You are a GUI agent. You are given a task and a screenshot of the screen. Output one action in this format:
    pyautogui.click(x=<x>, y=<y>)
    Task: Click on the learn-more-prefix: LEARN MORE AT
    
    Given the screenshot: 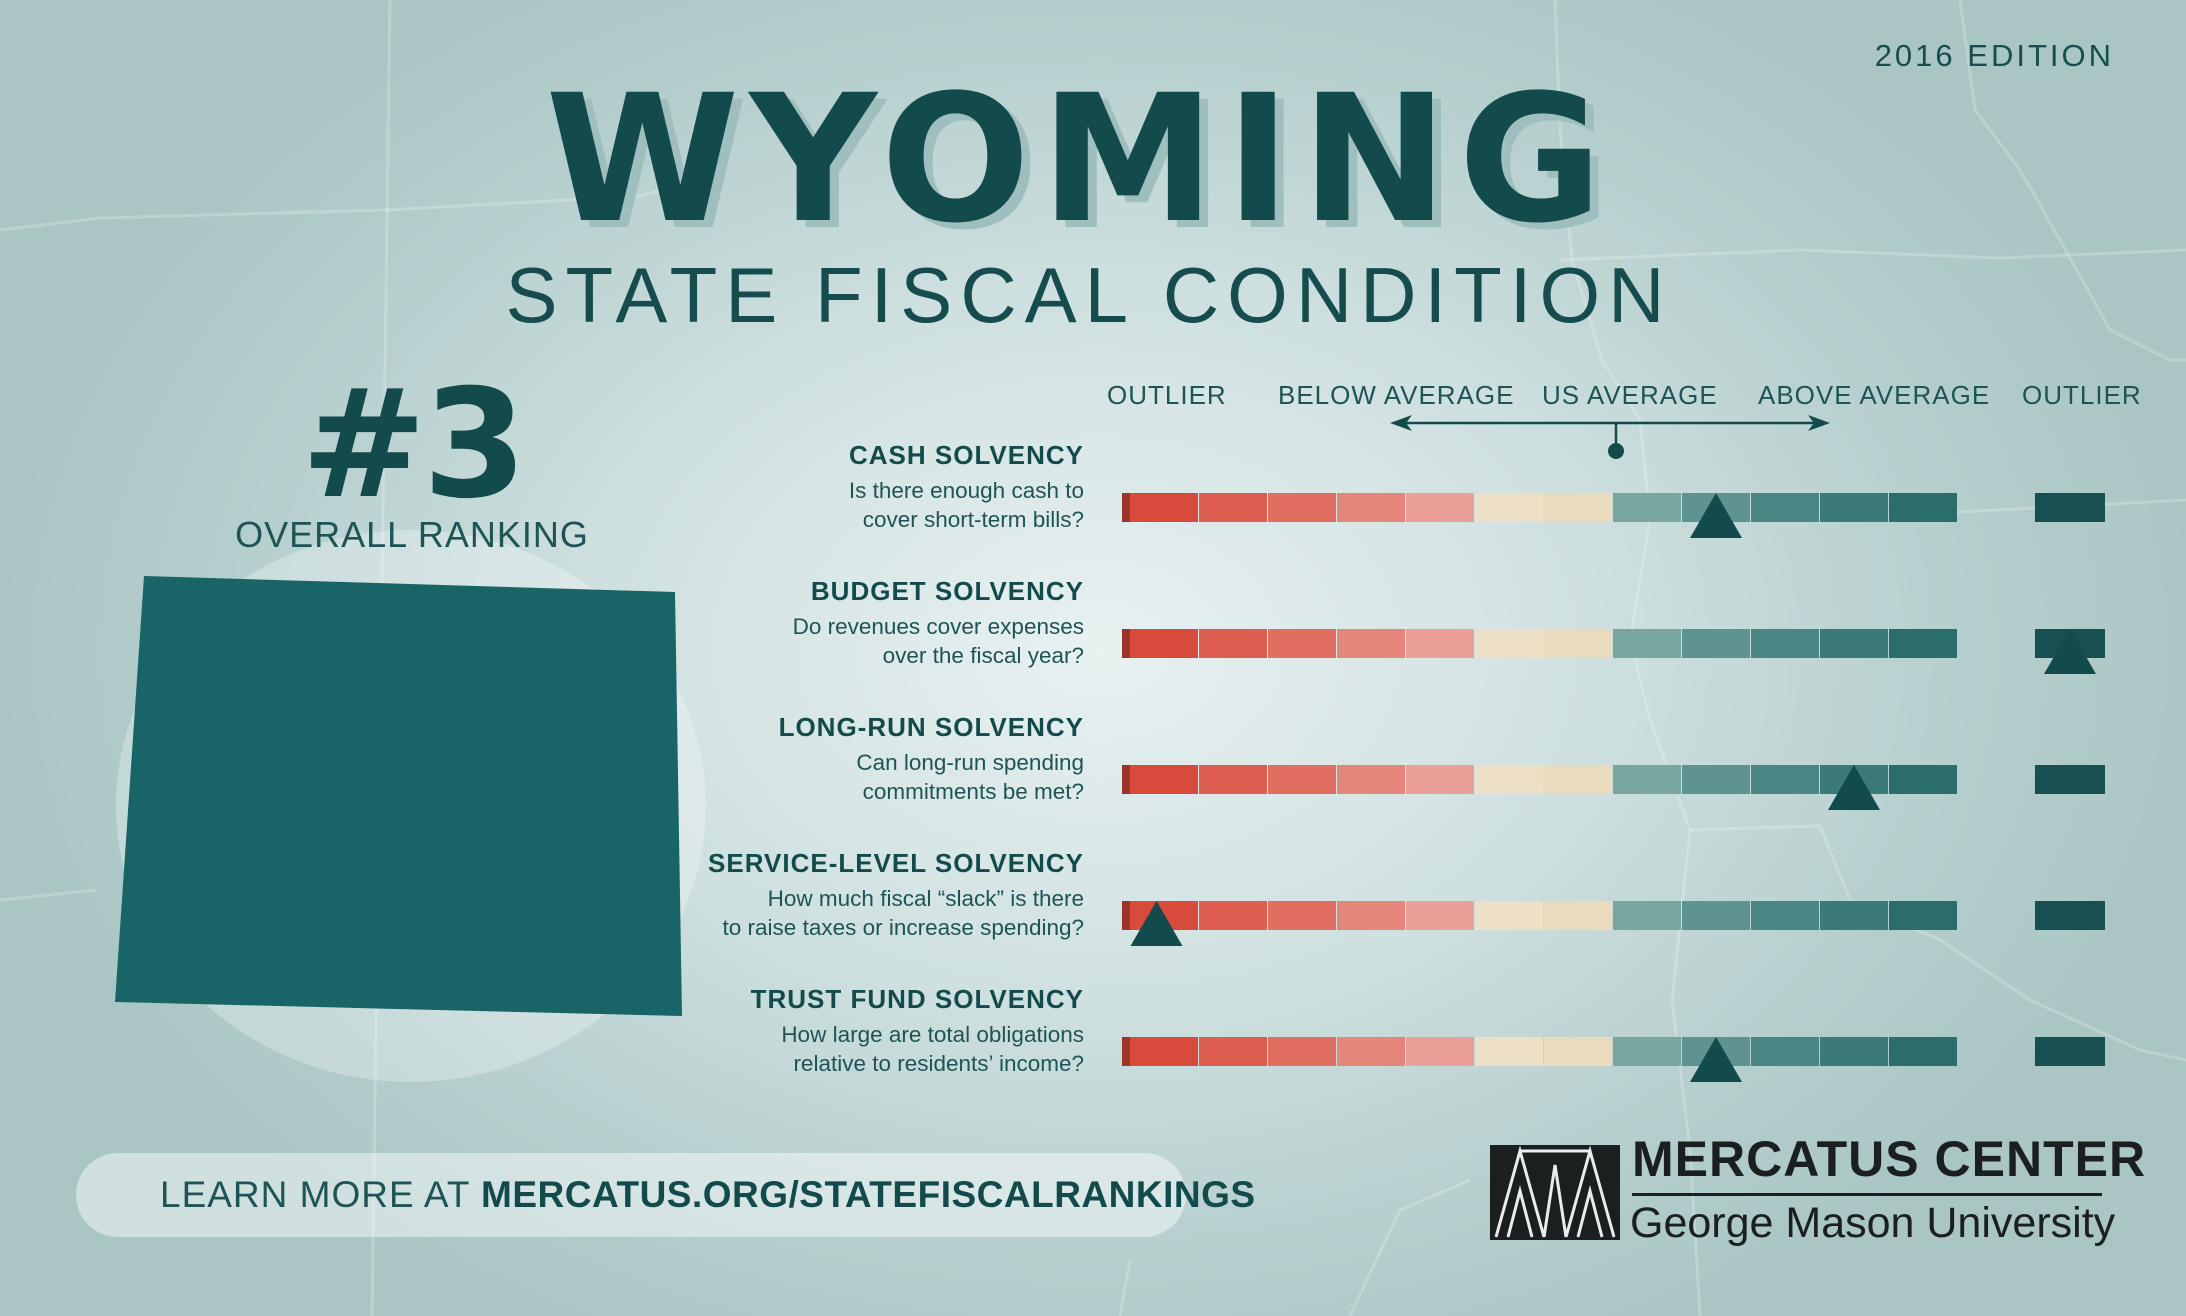 What is the action you would take?
    pyautogui.click(x=321, y=1194)
    